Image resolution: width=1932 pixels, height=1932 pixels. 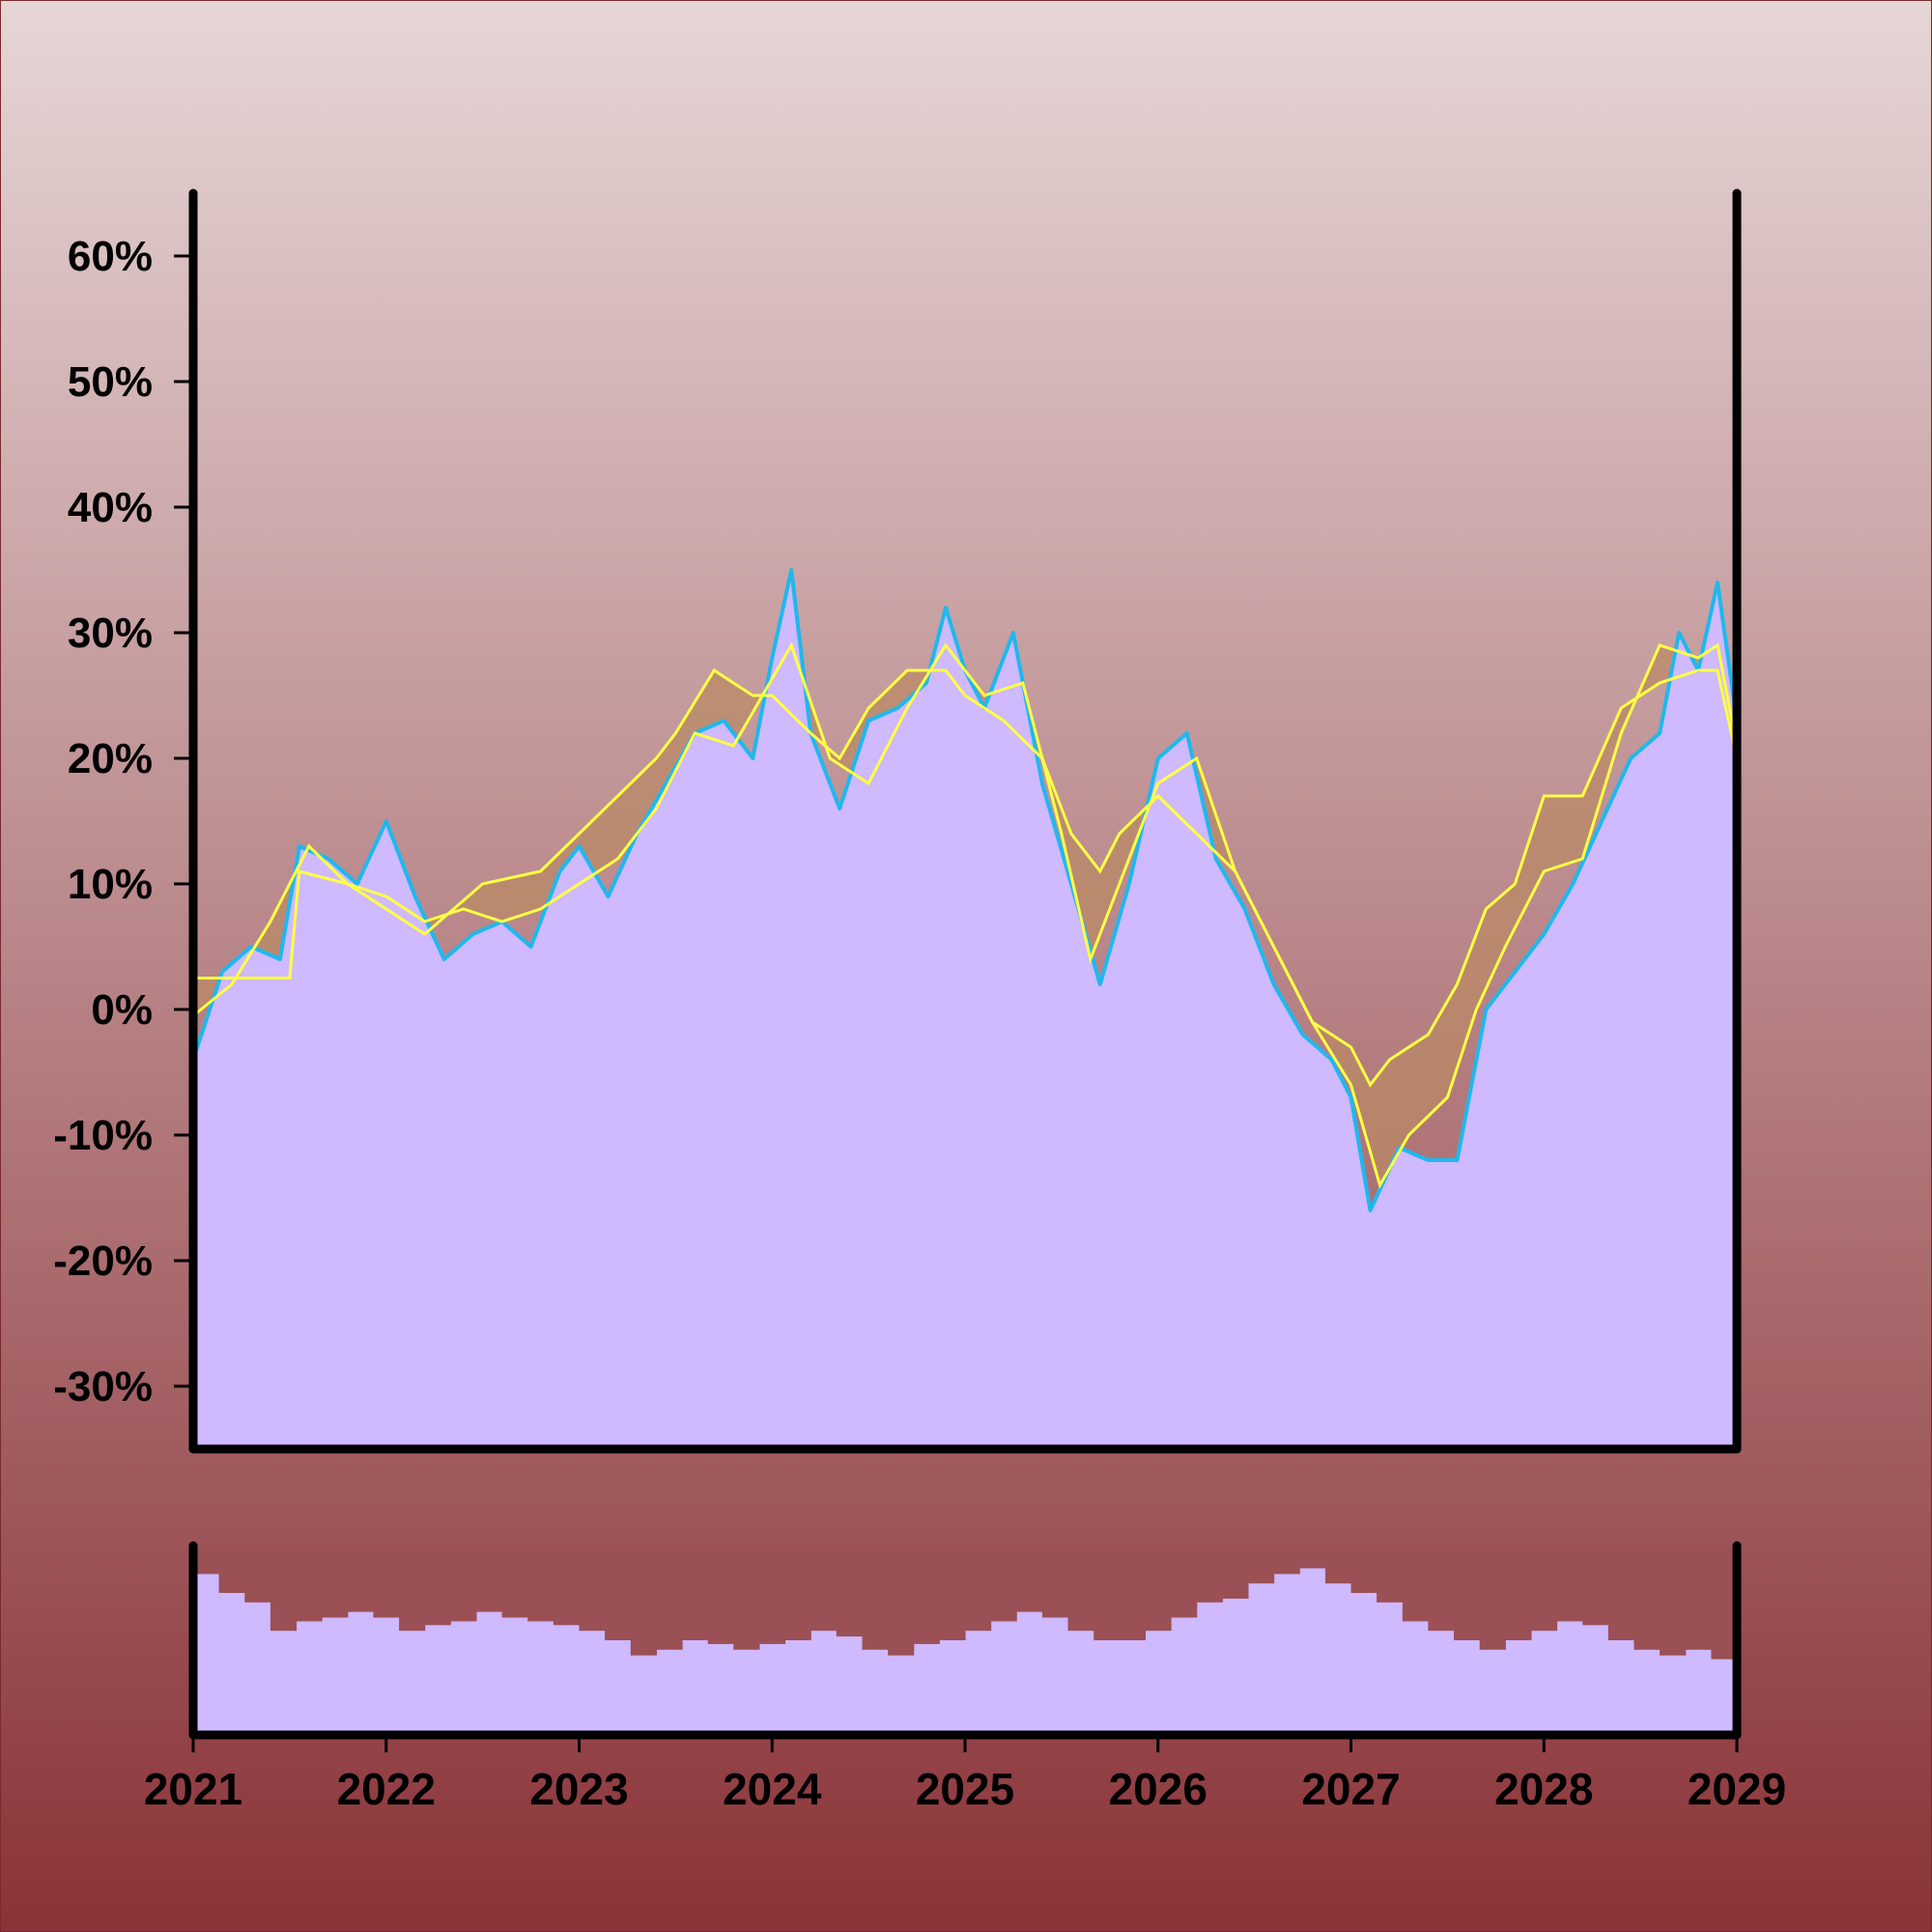 I want to click on x-tick-label: 2028, so click(x=1543, y=1789).